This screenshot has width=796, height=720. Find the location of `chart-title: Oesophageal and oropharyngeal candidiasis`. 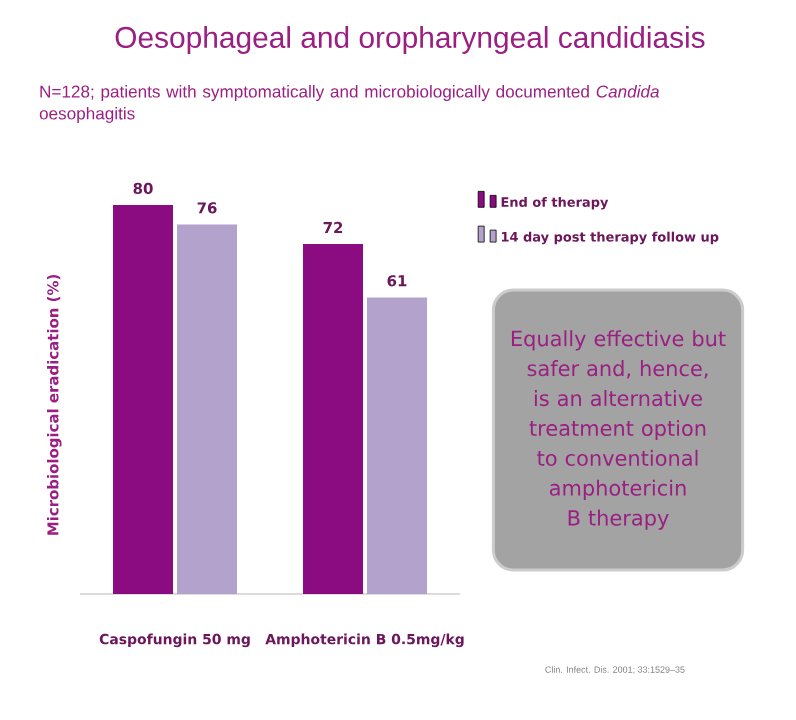

chart-title: Oesophageal and oropharyngeal candidiasis is located at coordinates (410, 40).